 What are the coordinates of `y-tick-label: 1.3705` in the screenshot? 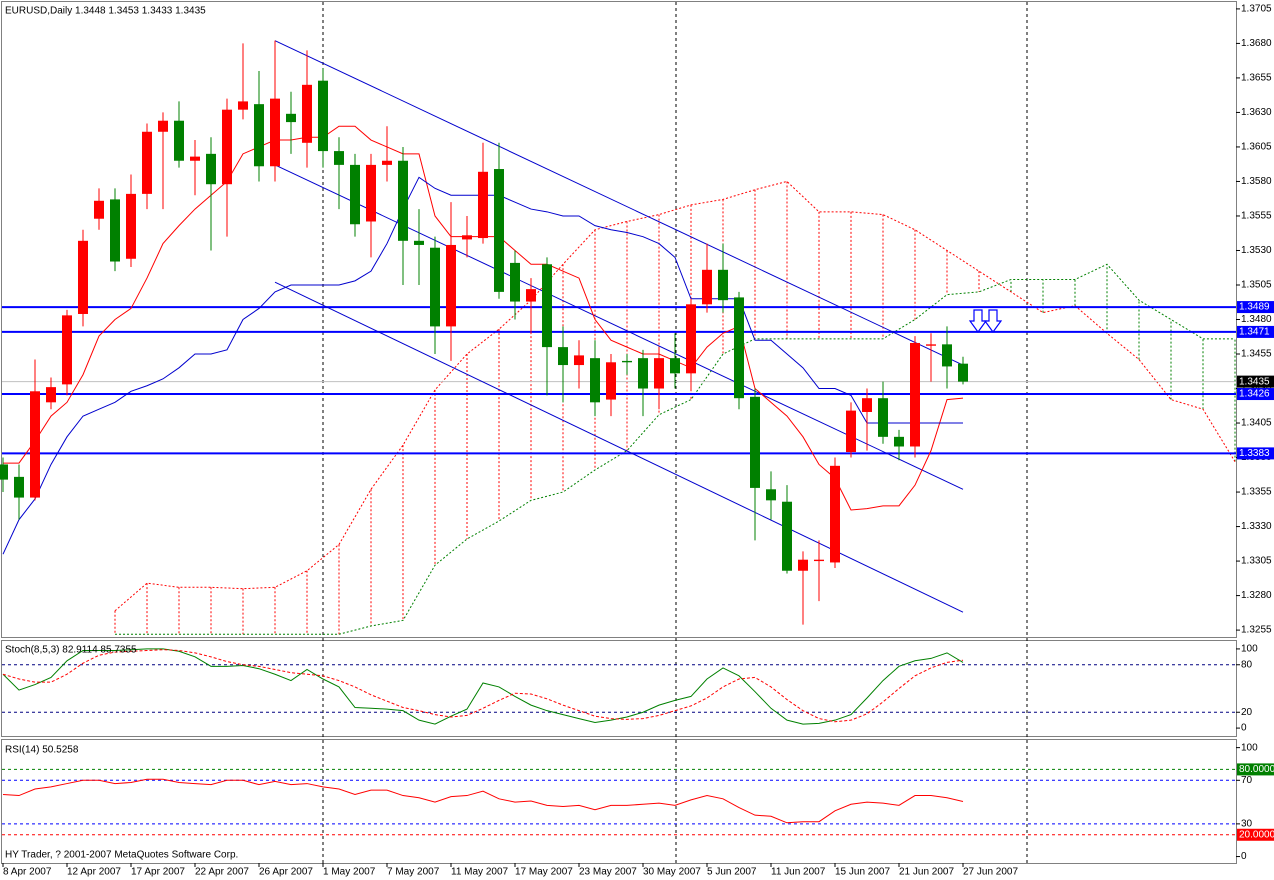 It's located at (1256, 9).